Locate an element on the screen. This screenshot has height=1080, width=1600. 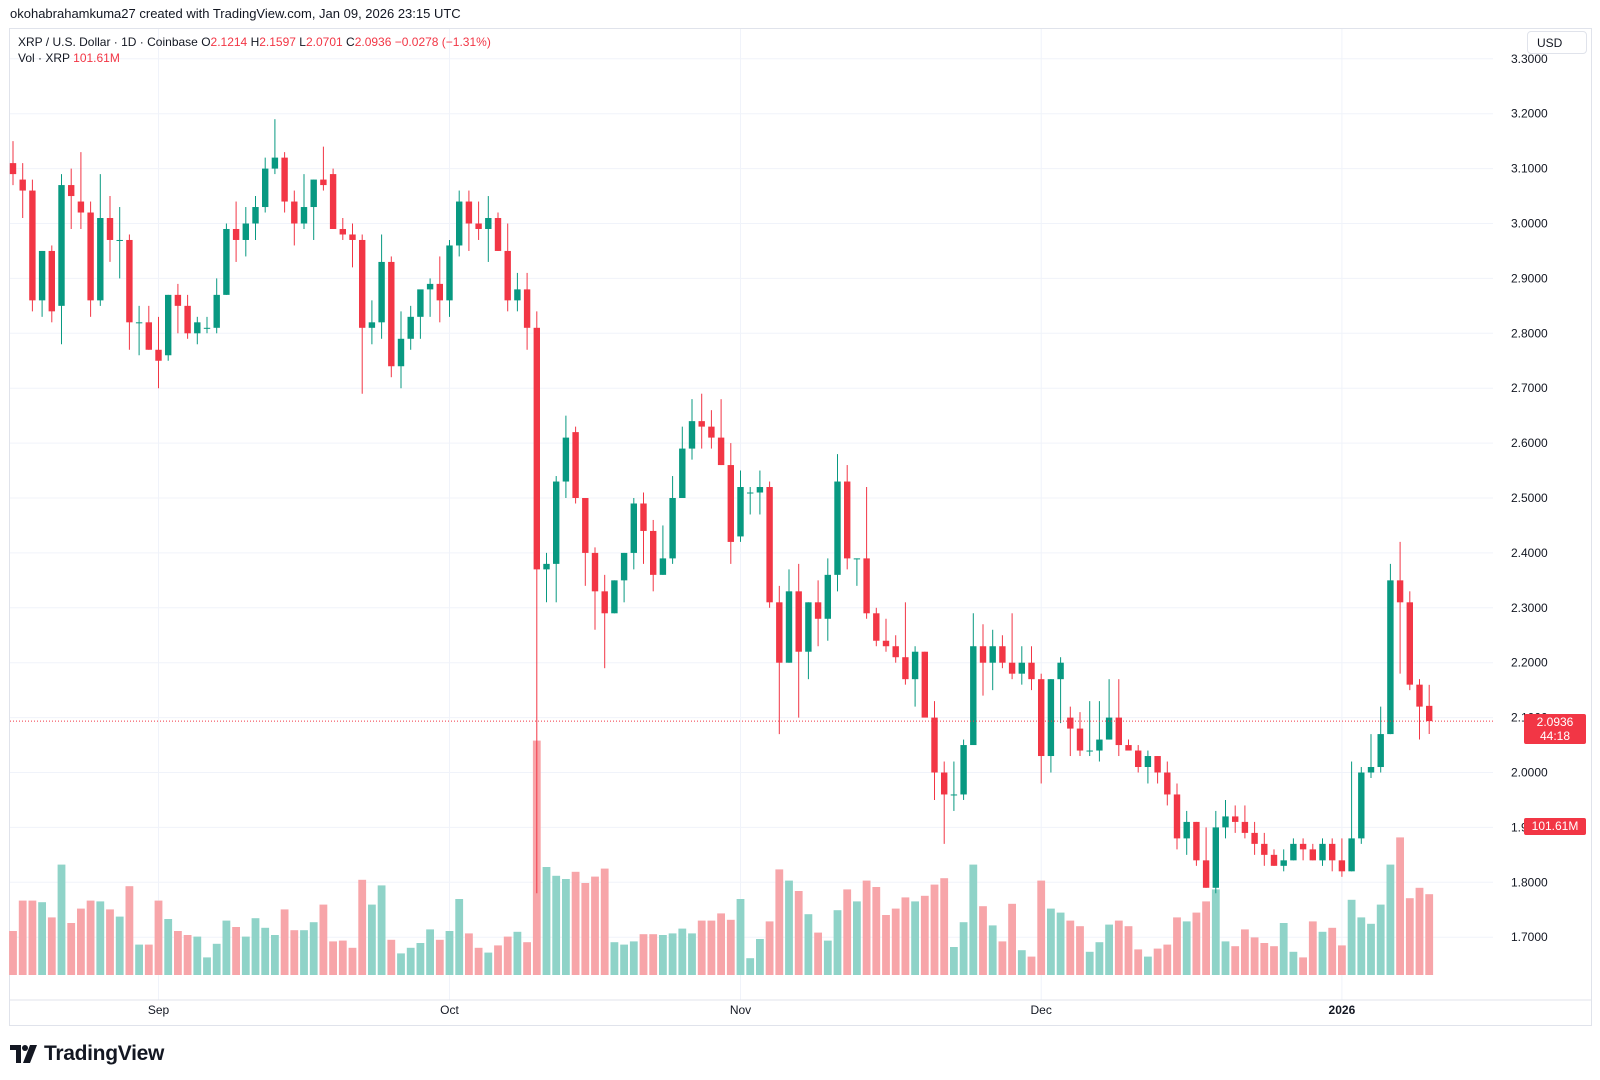
y-tick-label: 3.0000 is located at coordinates (1529, 224).